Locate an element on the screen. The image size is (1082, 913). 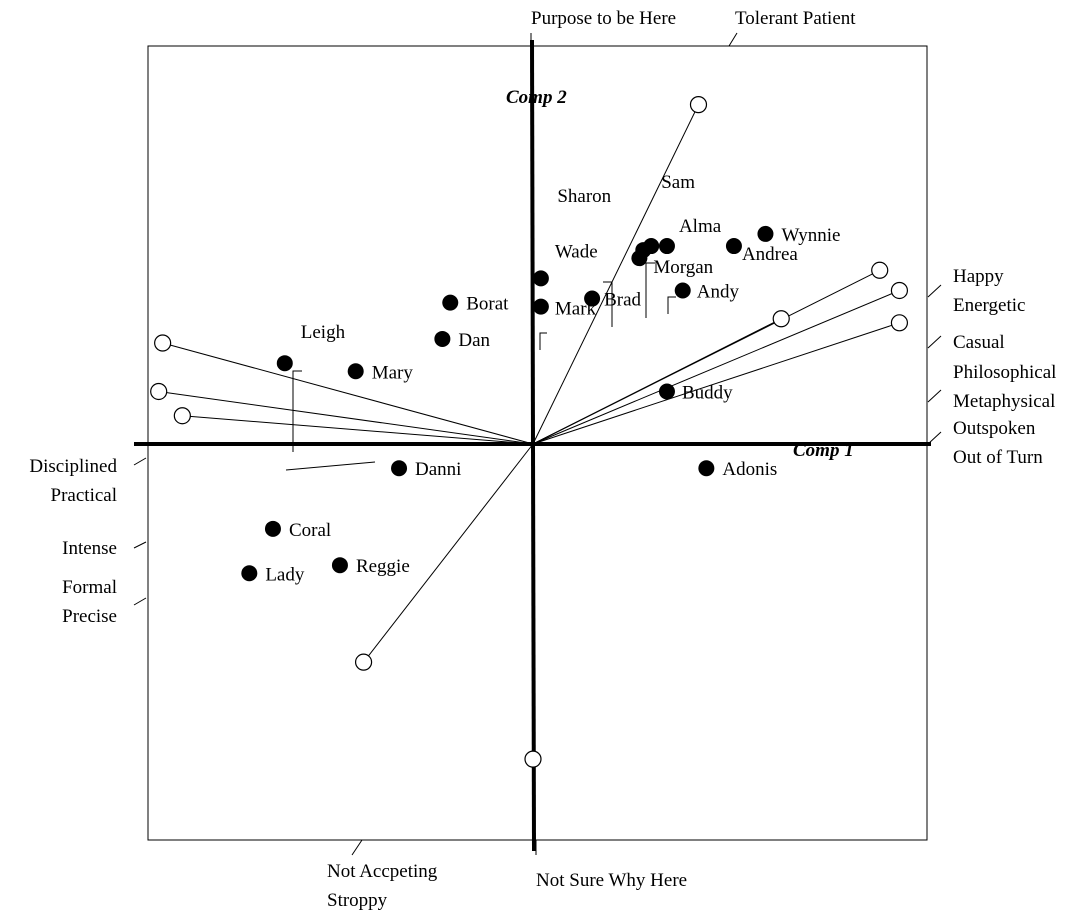
vector-disciplined-line is located at coordinates (348, 393).